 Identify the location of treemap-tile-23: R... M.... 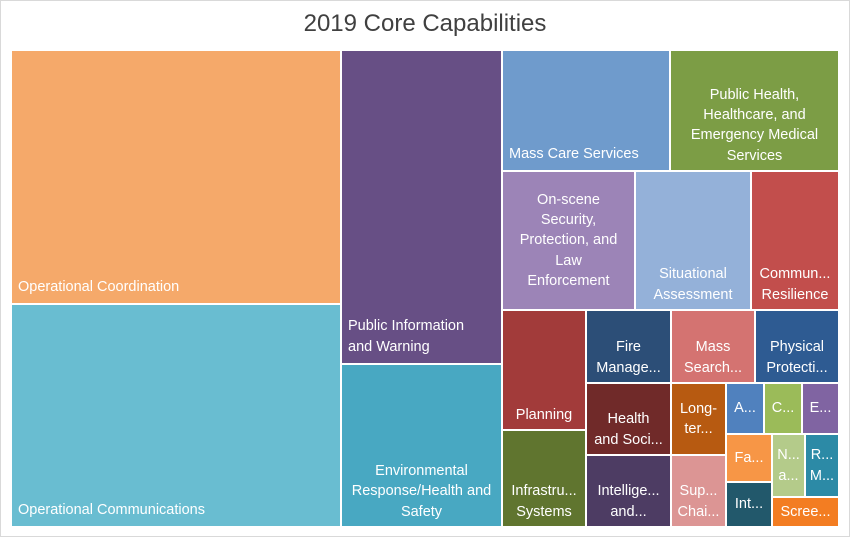
(822, 465).